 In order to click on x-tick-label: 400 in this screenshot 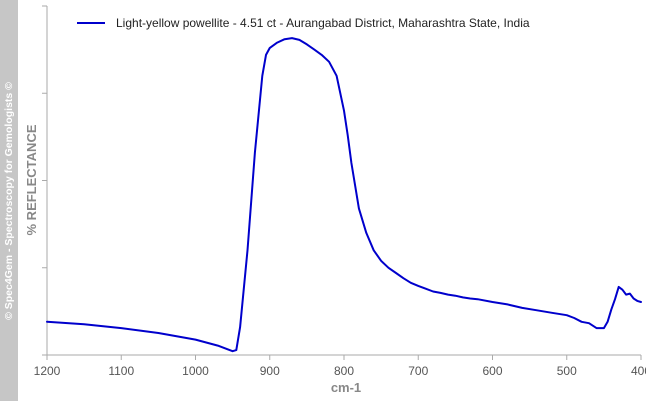, I will do `click(638, 371)`.